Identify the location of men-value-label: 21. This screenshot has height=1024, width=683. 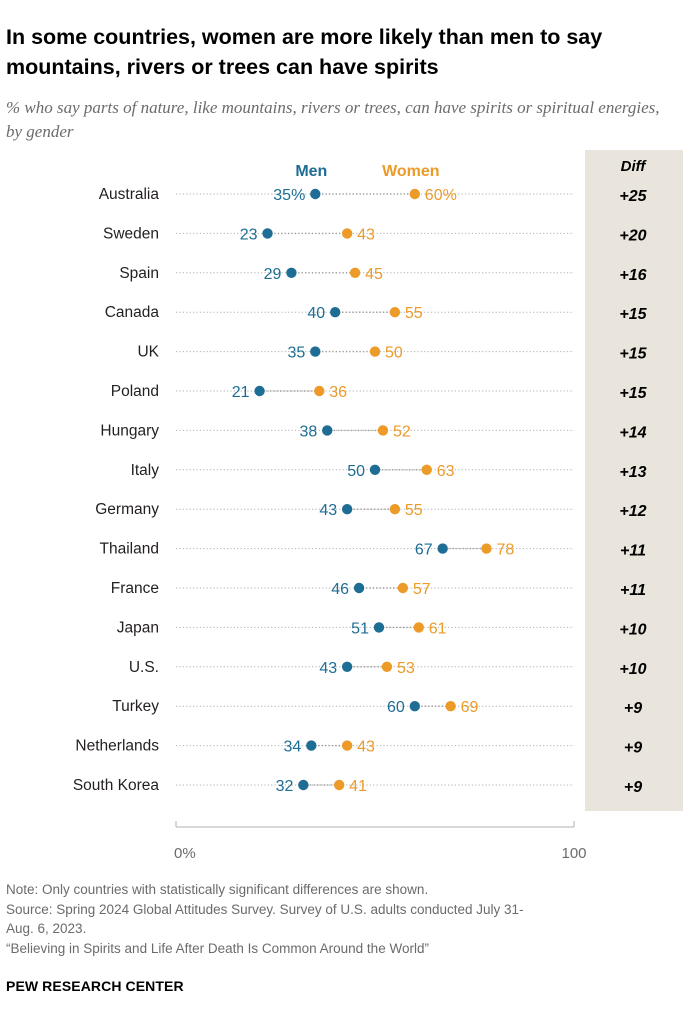
(241, 392).